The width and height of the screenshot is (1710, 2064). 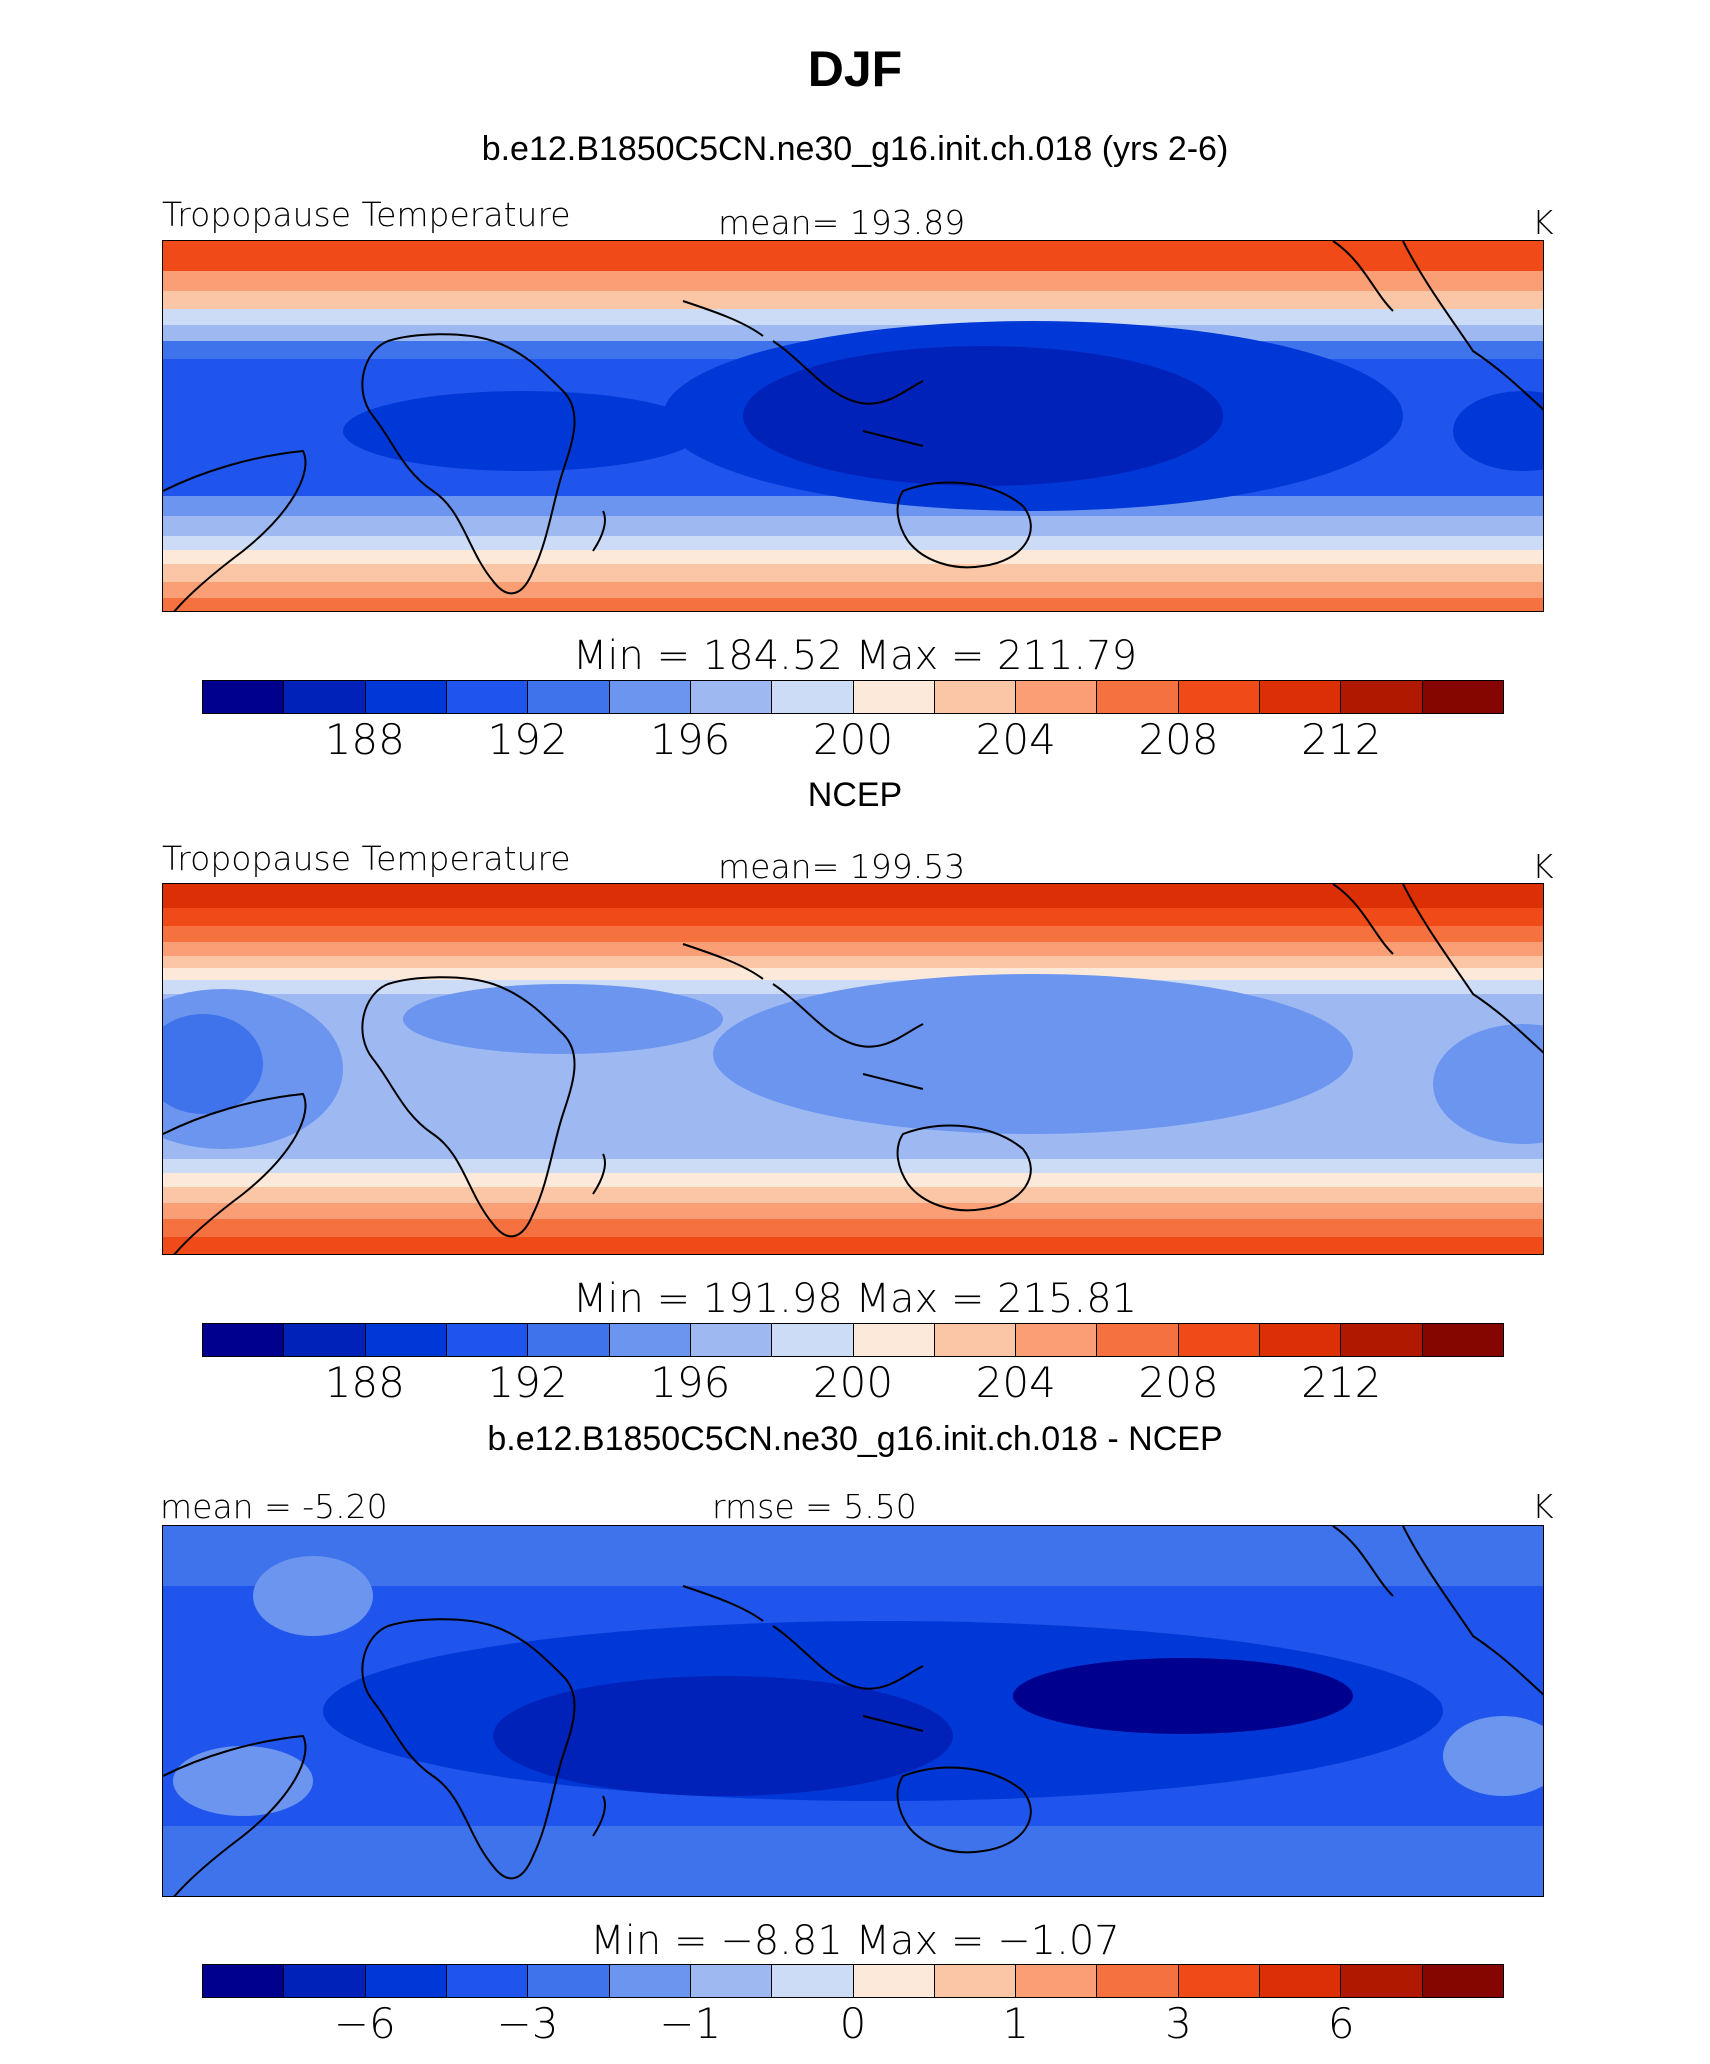 What do you see at coordinates (842, 866) in the screenshot?
I see `panel-2-mean-label: mean= 199.53` at bounding box center [842, 866].